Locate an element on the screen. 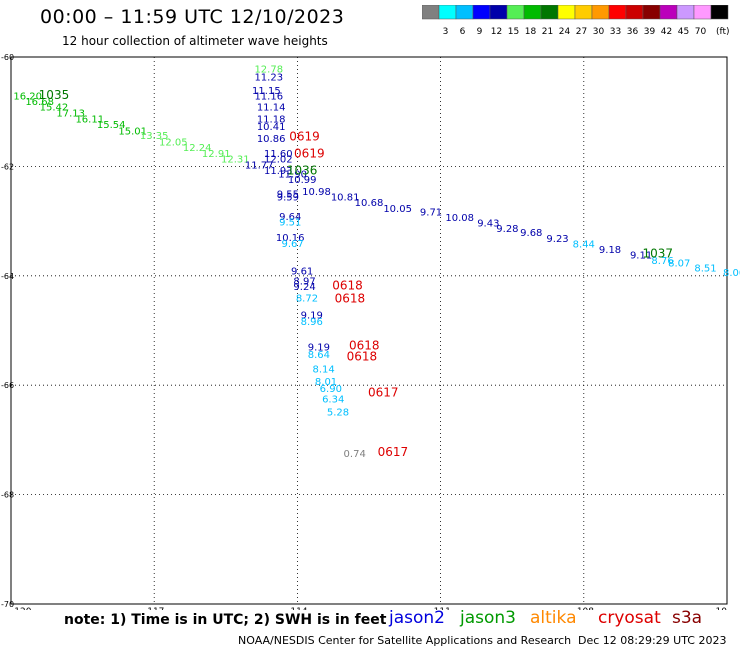 The height and width of the screenshot is (650, 740). wave-height-label: 6.34 is located at coordinates (333, 400).